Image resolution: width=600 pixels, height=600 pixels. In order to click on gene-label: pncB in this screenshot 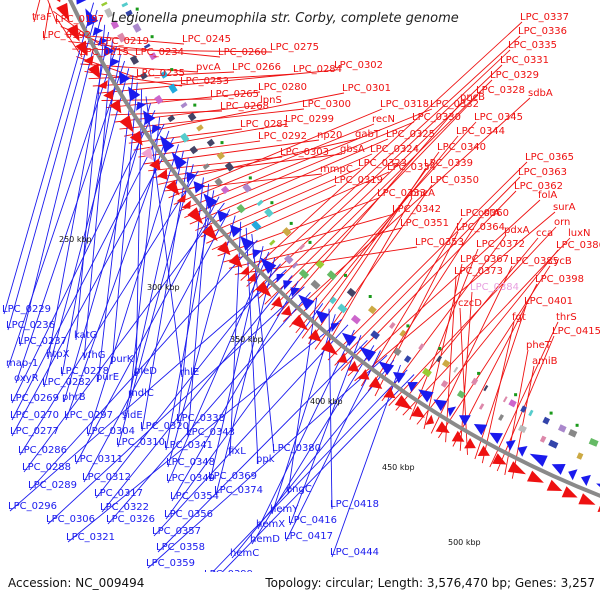, I will do `click(472, 97)`.